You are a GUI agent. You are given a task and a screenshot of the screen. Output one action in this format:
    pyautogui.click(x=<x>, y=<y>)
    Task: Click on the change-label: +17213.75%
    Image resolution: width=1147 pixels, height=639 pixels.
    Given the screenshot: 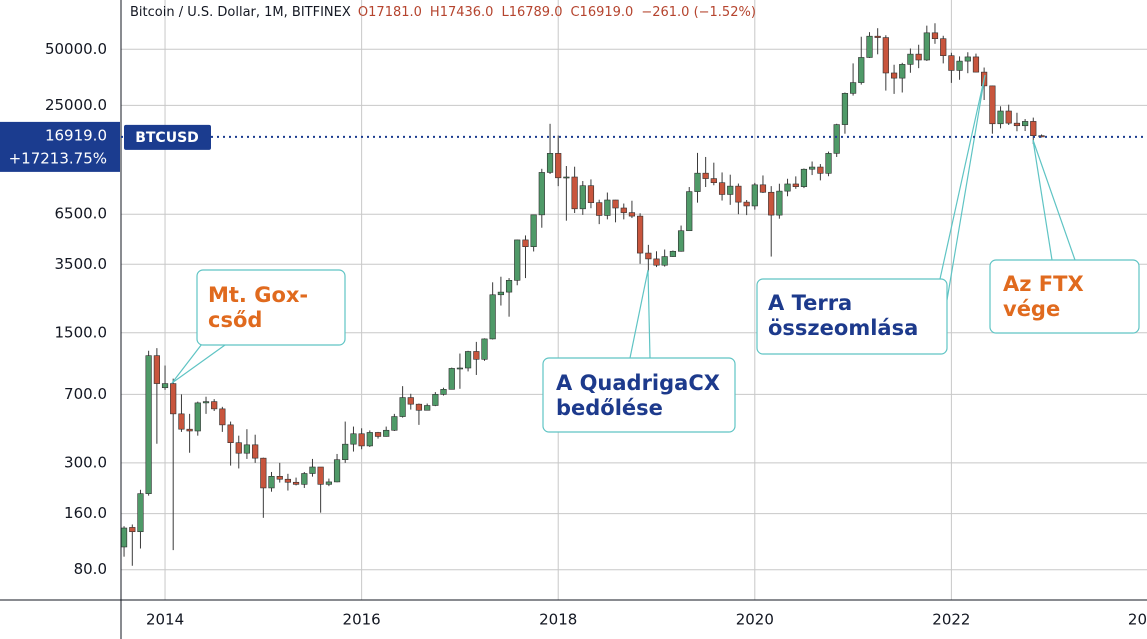 What is the action you would take?
    pyautogui.click(x=58, y=158)
    